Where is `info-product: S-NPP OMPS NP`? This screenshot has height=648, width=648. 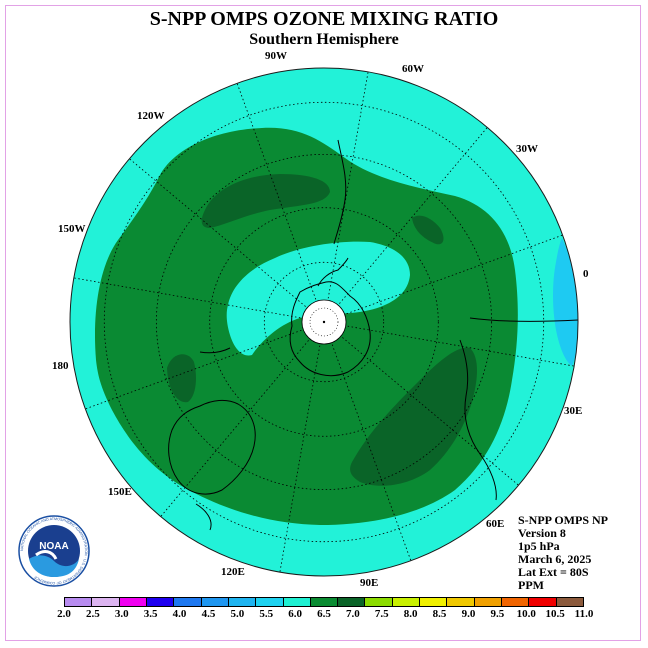 info-product: S-NPP OMPS NP is located at coordinates (563, 520).